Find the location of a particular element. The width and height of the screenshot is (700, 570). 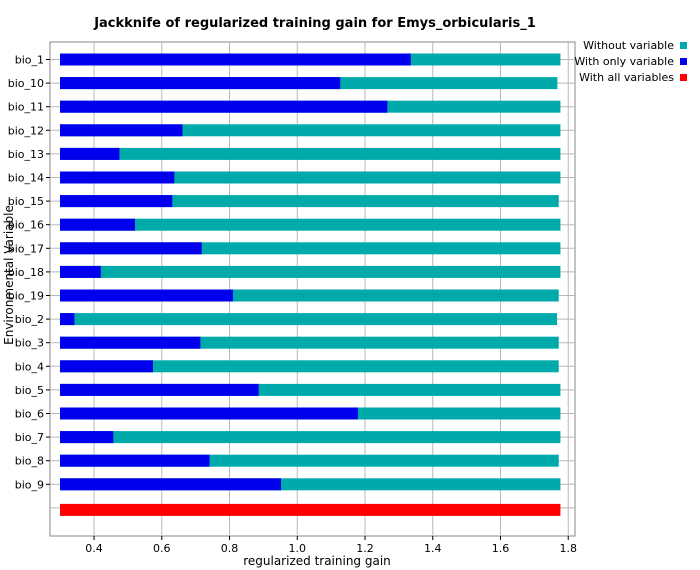

y-tick-label: bio_7 is located at coordinates (29, 437).